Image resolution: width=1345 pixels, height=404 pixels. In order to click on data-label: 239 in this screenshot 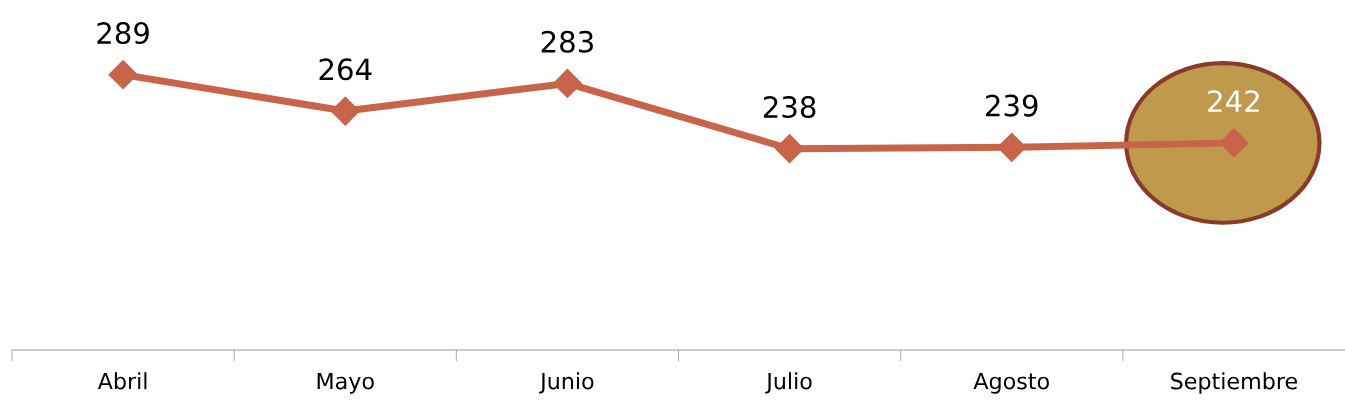, I will do `click(1012, 105)`.